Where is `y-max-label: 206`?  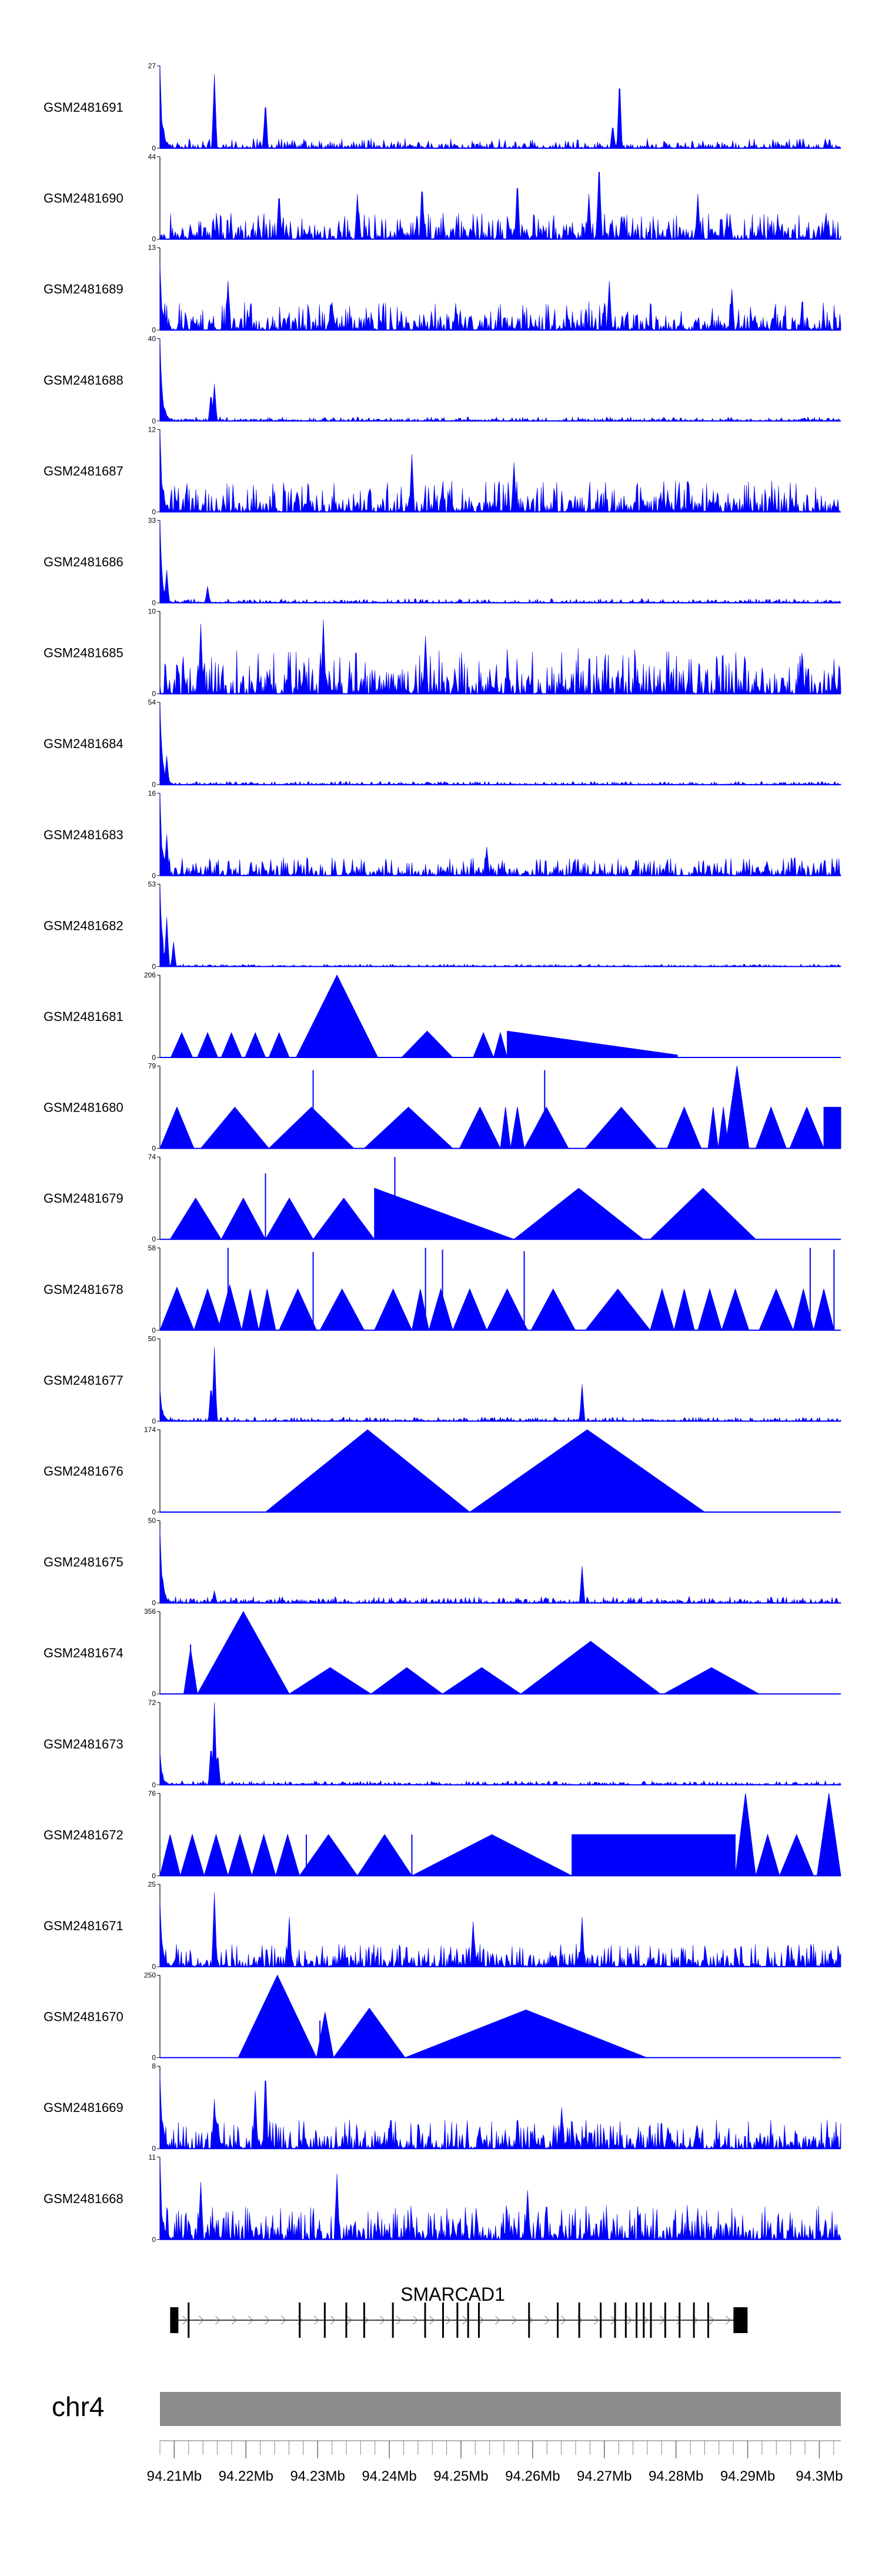 y-max-label: 206 is located at coordinates (150, 975).